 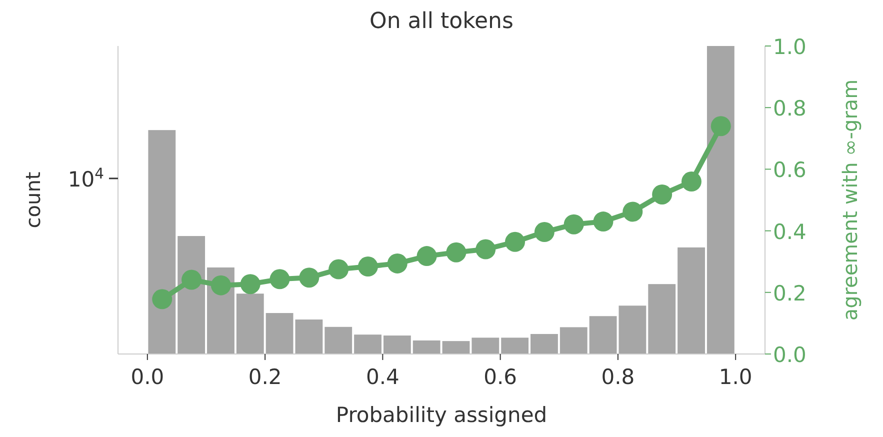 I want to click on x-tick-label: 0.6, so click(x=501, y=377).